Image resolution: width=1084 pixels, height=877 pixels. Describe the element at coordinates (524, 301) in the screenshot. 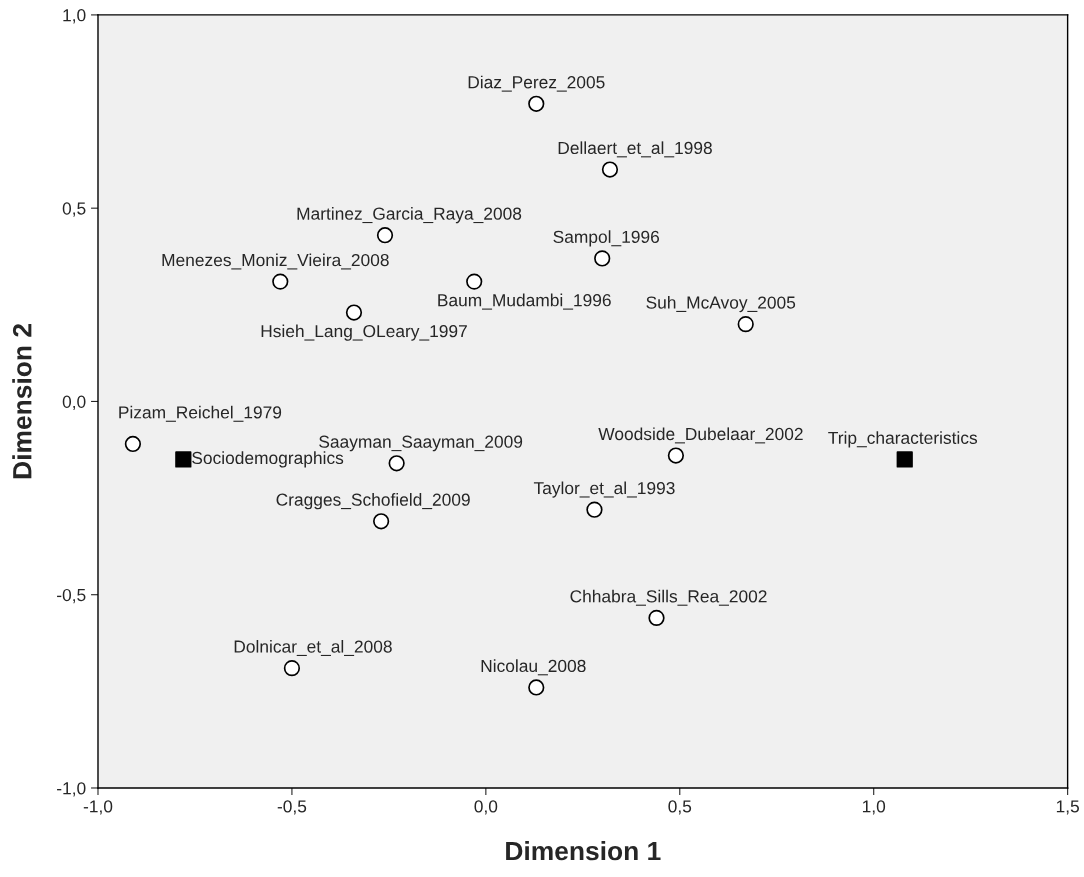

I see `annotation: Baum_Mudambi_1996` at that location.